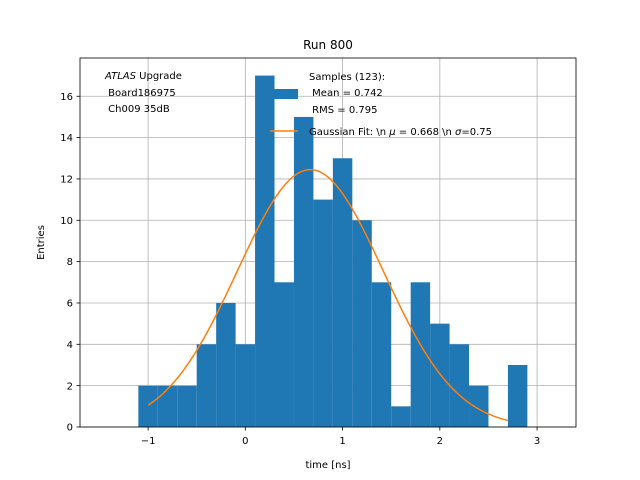 The height and width of the screenshot is (480, 640). What do you see at coordinates (137, 109) in the screenshot?
I see `annotation-channel: Ch009 35dB` at bounding box center [137, 109].